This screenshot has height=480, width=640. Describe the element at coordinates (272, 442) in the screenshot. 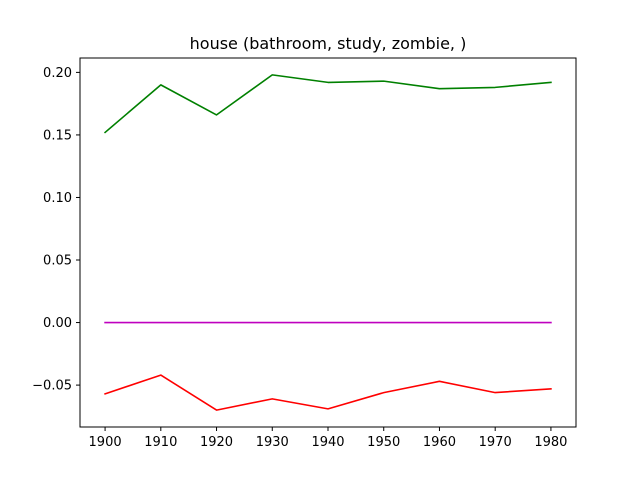

I see `x-tick-label: 1930` at that location.